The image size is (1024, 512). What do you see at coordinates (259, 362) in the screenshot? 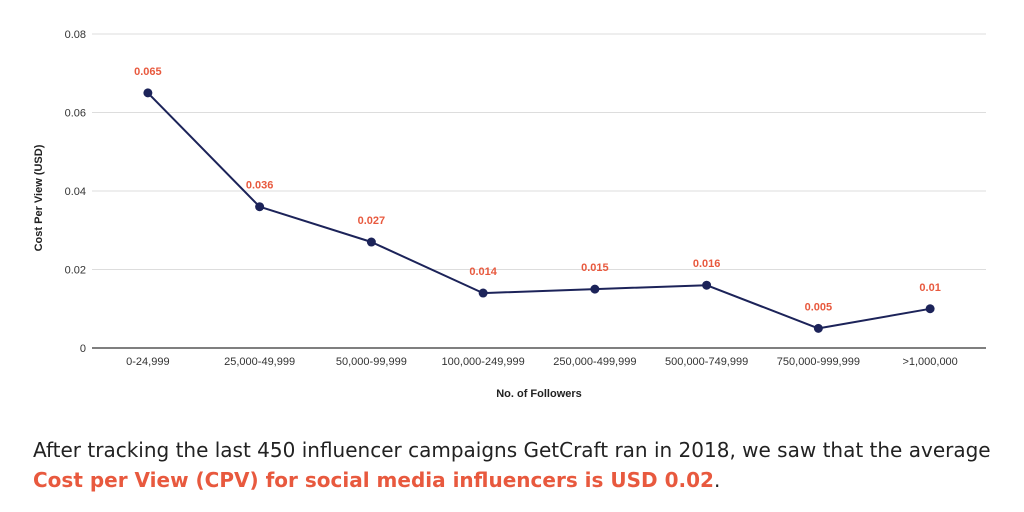
I see `x-tick-label: 25,000-49,999` at bounding box center [259, 362].